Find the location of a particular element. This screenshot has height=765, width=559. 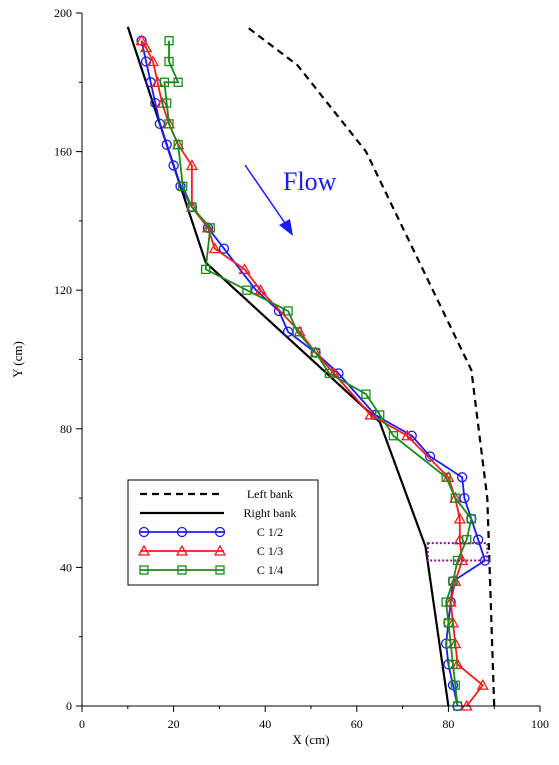

legend-item-c-1-3: C 1/3 is located at coordinates (210, 551).